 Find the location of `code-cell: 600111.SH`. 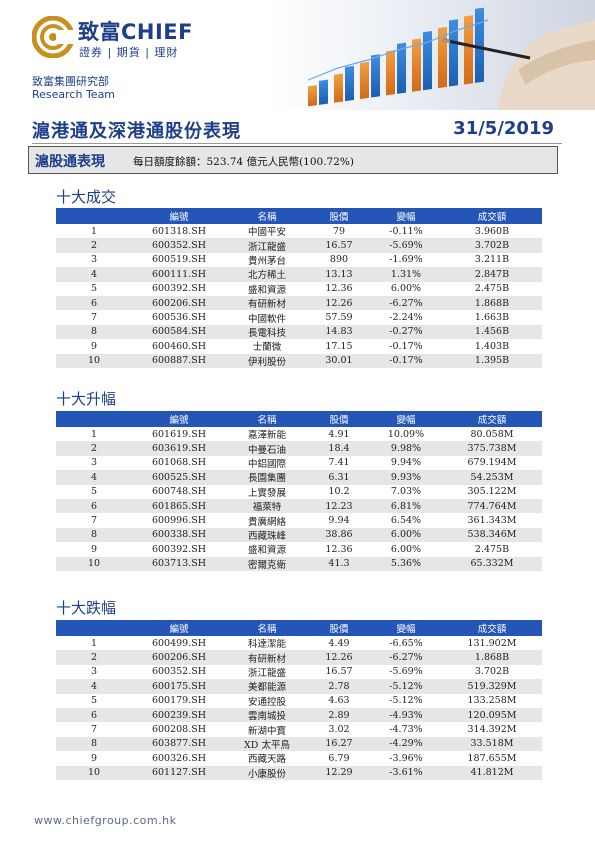

code-cell: 600111.SH is located at coordinates (179, 274).